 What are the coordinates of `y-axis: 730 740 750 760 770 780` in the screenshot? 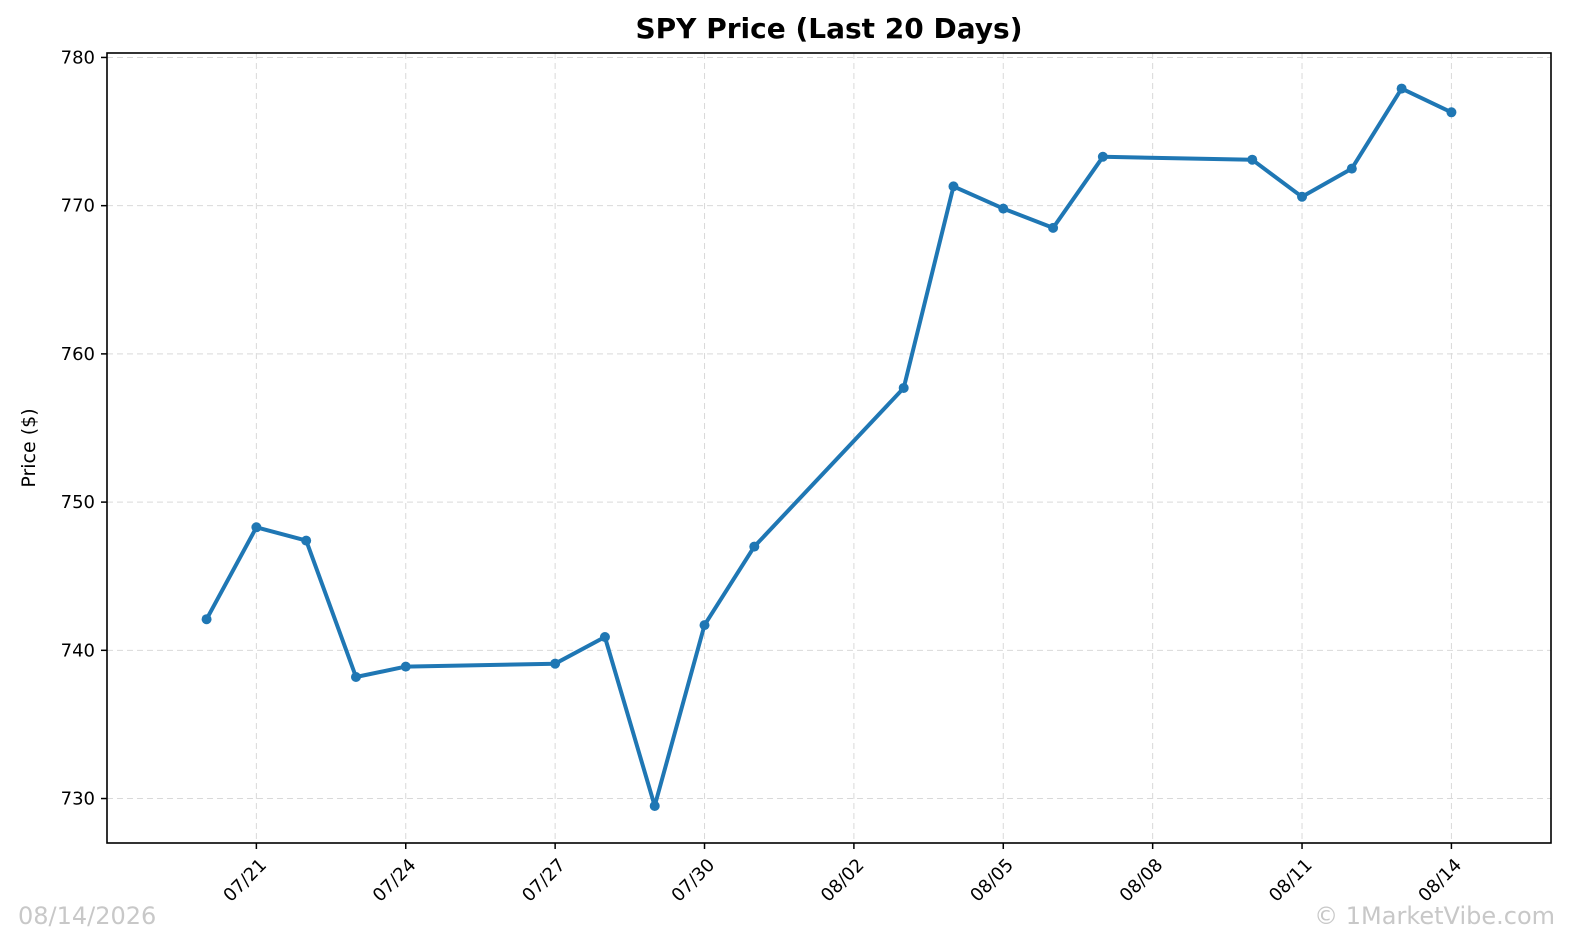 It's located at (84, 428).